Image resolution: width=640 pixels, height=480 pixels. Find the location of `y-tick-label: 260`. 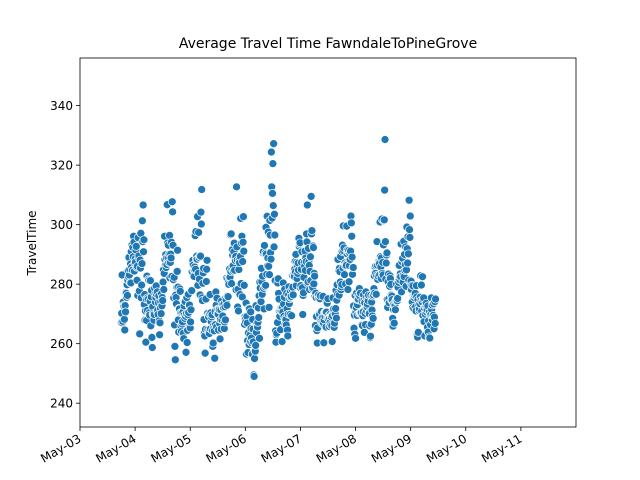

y-tick-label: 260 is located at coordinates (61, 344).